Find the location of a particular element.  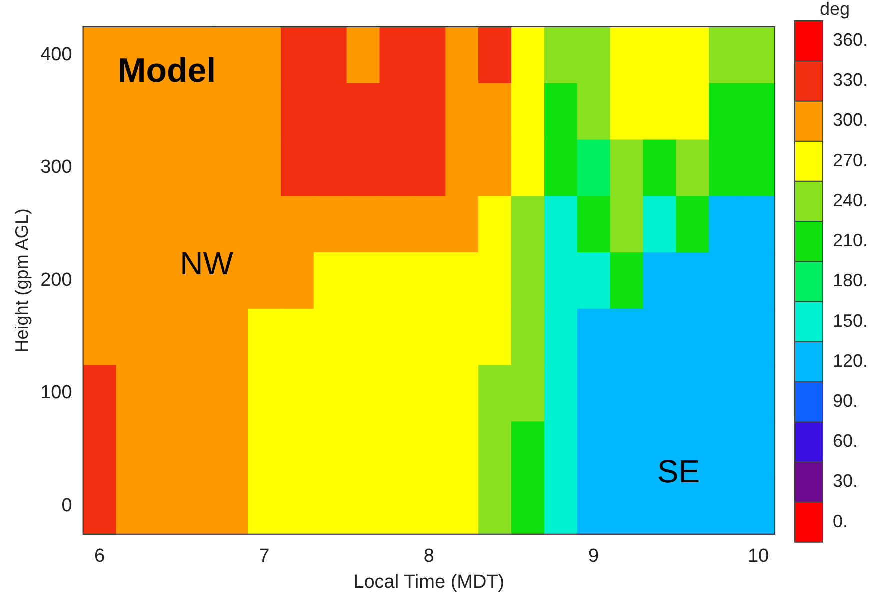

color-bar-label: 270. is located at coordinates (850, 160).